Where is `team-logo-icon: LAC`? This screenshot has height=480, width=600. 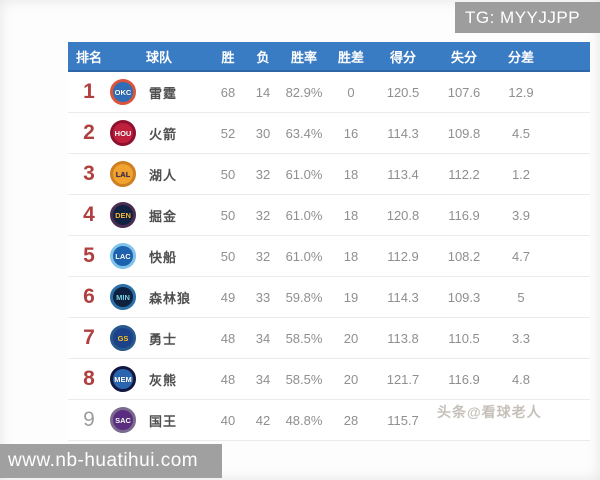 team-logo-icon: LAC is located at coordinates (123, 256).